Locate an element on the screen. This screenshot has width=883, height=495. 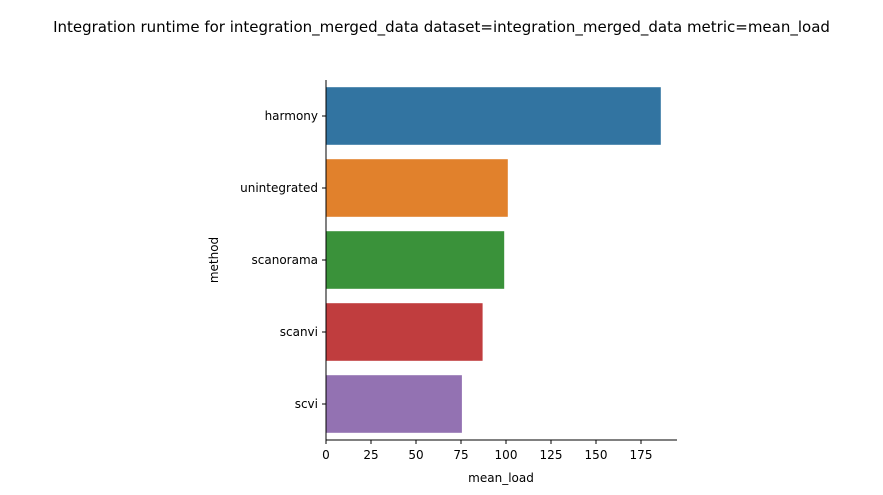
x-axis-title: mean_load is located at coordinates (501, 478).